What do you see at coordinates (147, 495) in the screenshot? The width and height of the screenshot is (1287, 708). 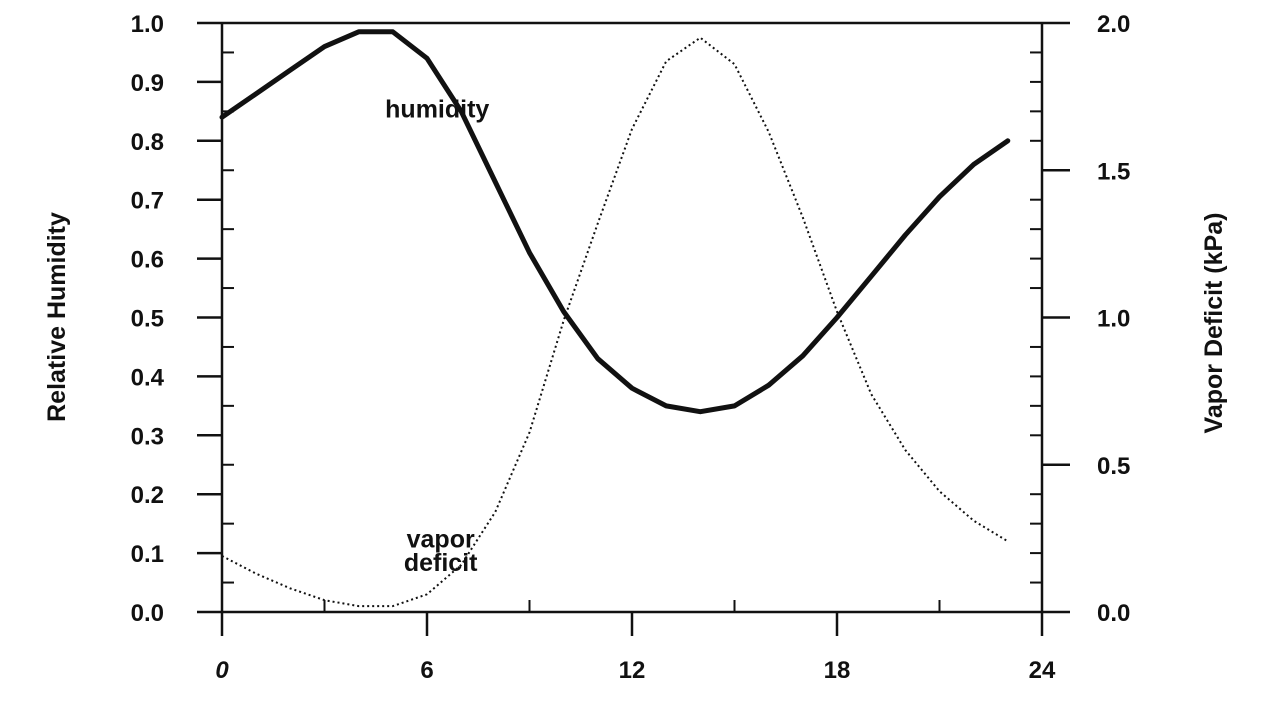 I see `y-tick-label: 0.2` at bounding box center [147, 495].